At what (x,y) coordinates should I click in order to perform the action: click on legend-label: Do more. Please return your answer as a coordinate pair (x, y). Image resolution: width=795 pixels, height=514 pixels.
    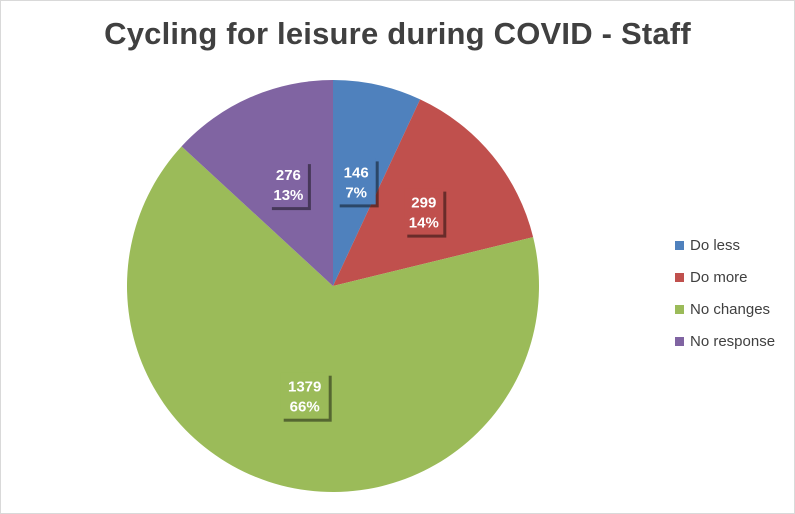
    Looking at the image, I should click on (719, 277).